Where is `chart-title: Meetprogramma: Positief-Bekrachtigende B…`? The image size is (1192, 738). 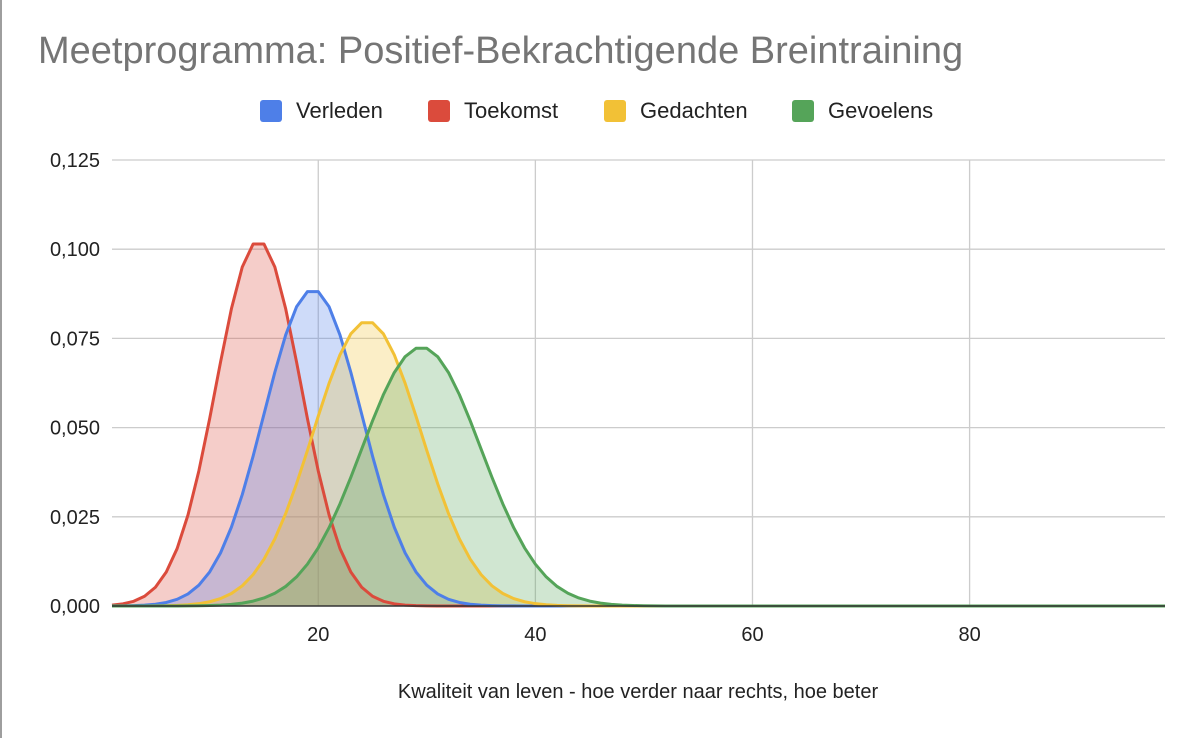
chart-title: Meetprogramma: Positief-Bekrachtigende B… is located at coordinates (501, 51).